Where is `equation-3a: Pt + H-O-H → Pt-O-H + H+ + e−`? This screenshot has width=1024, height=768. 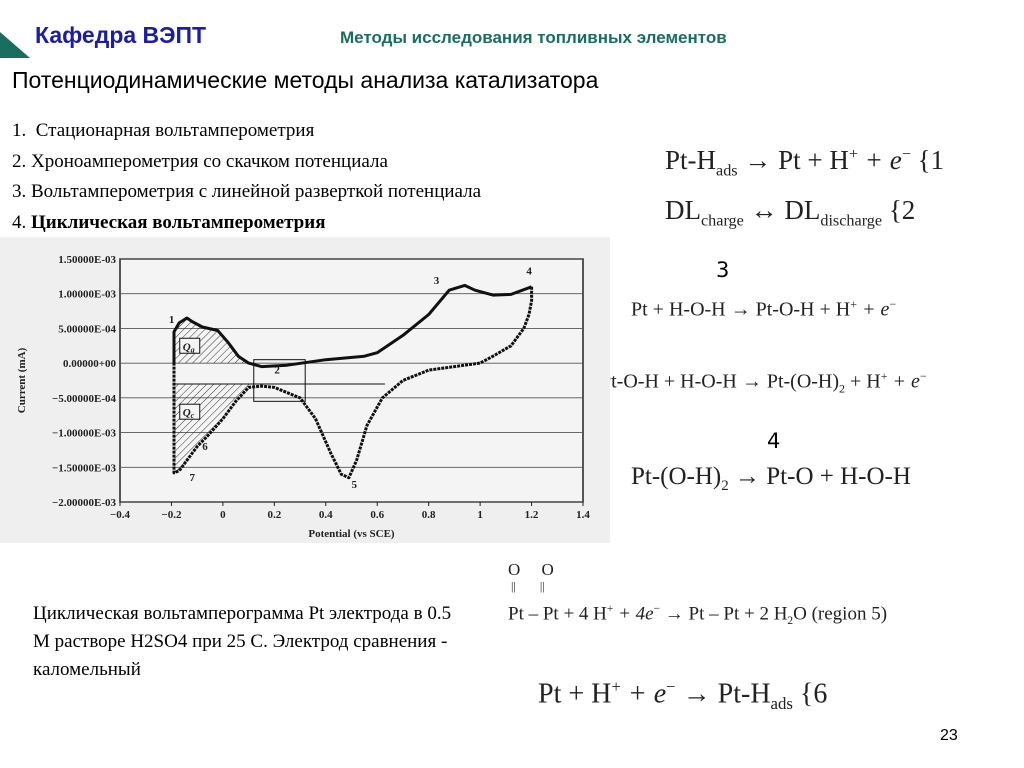 equation-3a: Pt + H-O-H → Pt-O-H + H+ + e− is located at coordinates (764, 309).